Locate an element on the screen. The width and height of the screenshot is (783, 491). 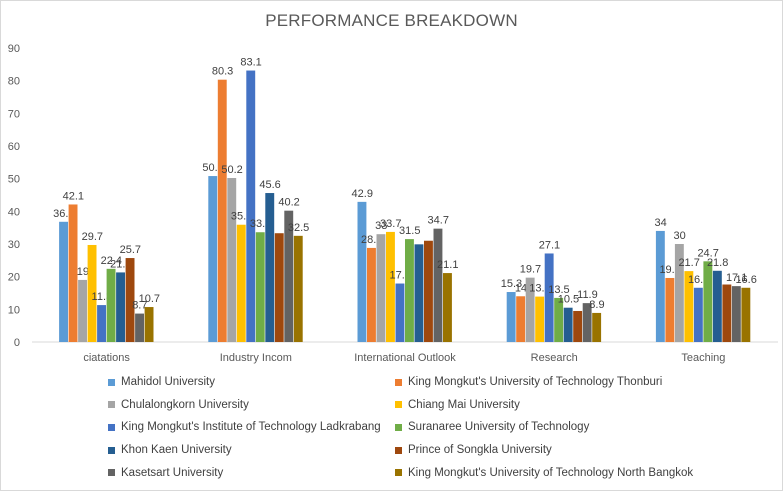
data-label: 25.7 is located at coordinates (130, 250).